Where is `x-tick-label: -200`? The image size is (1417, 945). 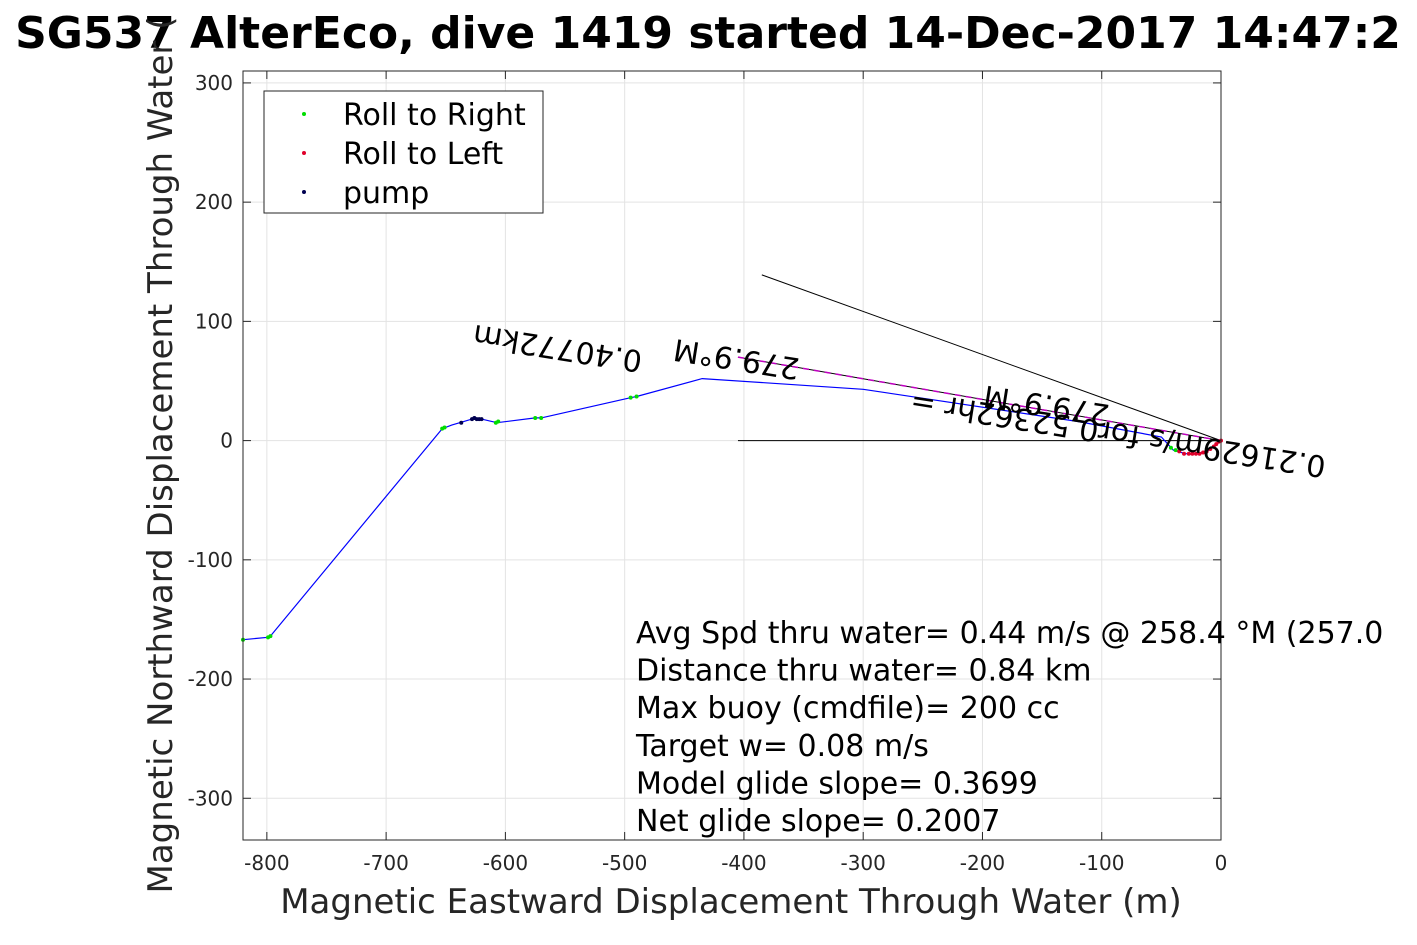 x-tick-label: -200 is located at coordinates (982, 863).